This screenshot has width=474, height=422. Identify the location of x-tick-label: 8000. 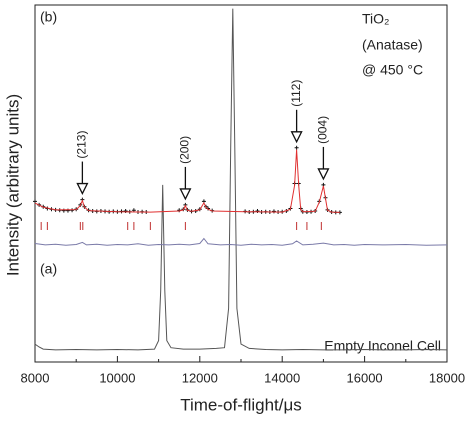
(35, 377).